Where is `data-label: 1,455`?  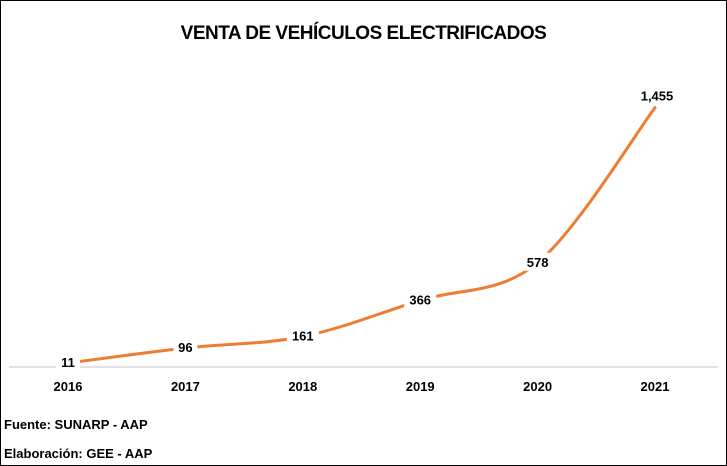 data-label: 1,455 is located at coordinates (657, 96).